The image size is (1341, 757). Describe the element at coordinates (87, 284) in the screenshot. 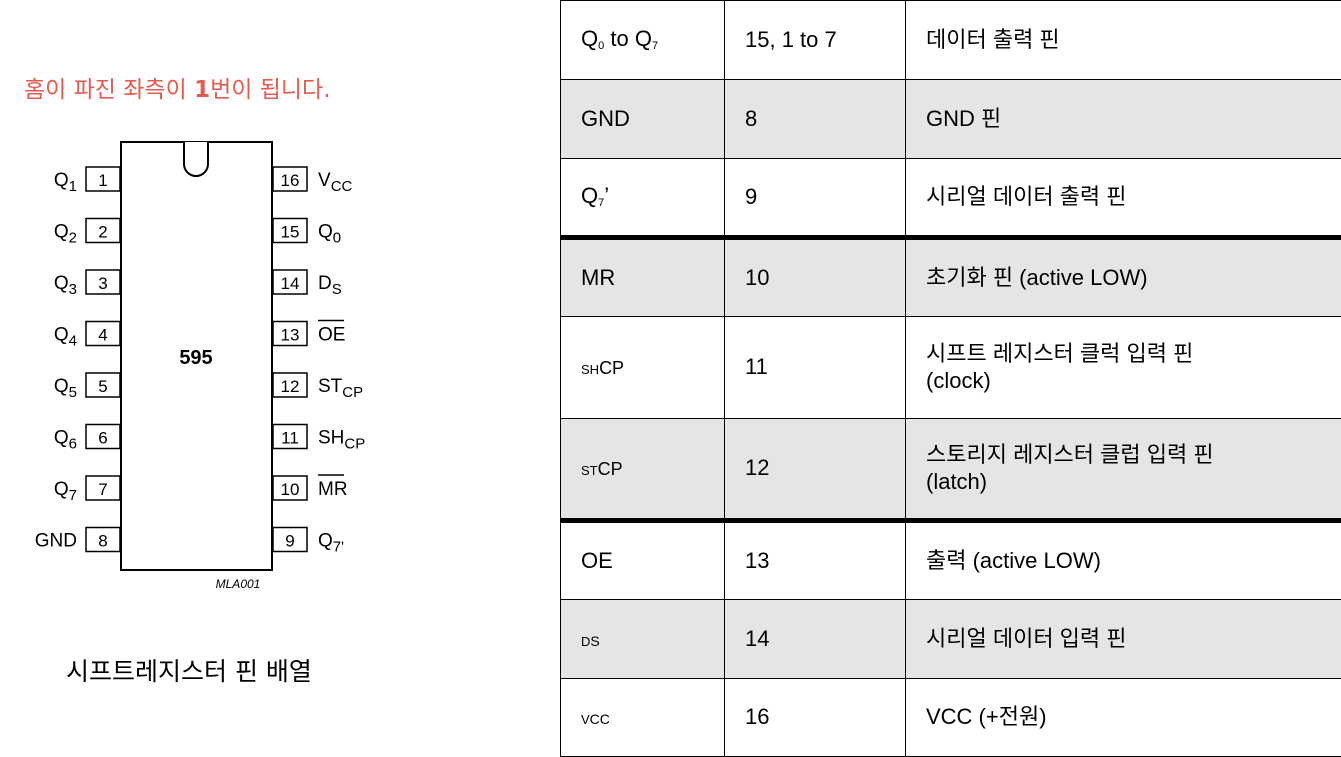

I see `left-pin: 3 Q3` at that location.